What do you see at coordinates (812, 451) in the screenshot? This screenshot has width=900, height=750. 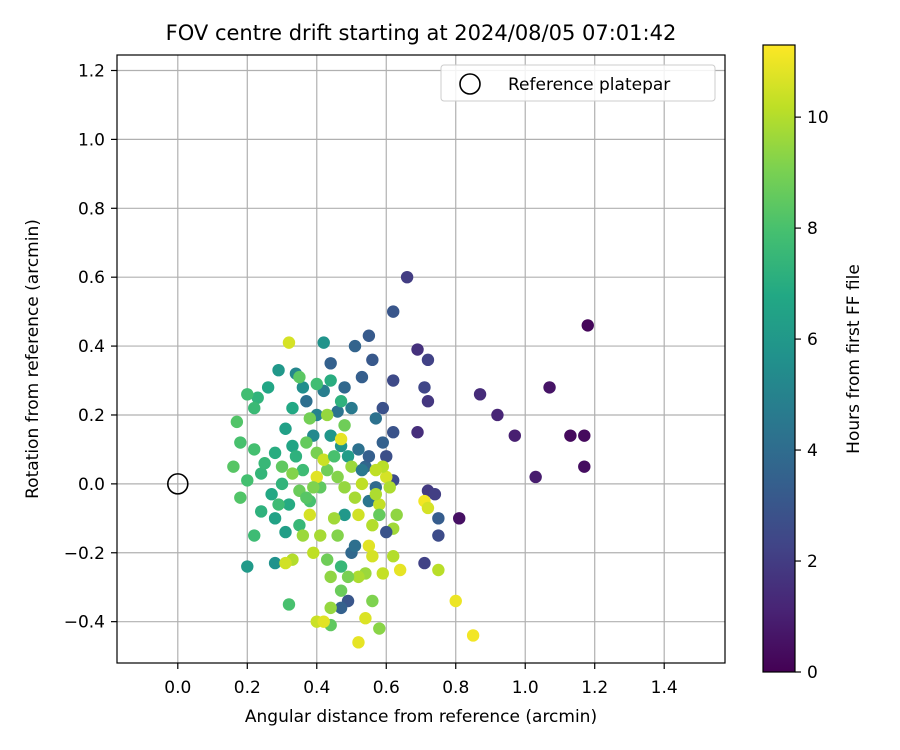 I see `colorbar-tick-label: 4` at bounding box center [812, 451].